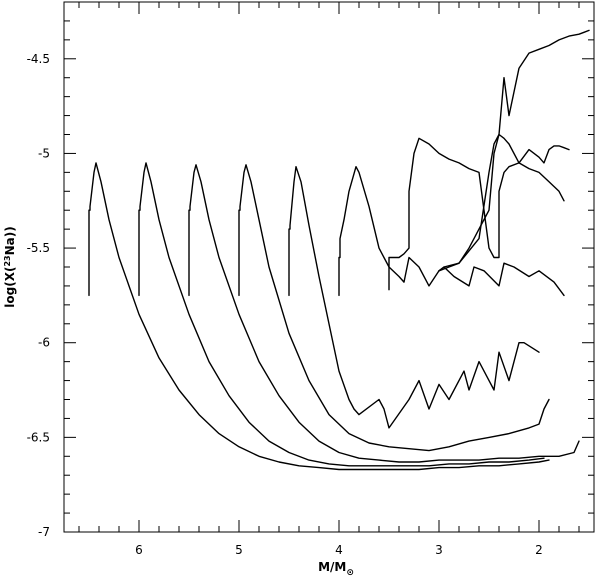 This screenshot has width=596, height=578. Describe the element at coordinates (38, 248) in the screenshot. I see `y-tick-label: -5.5` at that location.